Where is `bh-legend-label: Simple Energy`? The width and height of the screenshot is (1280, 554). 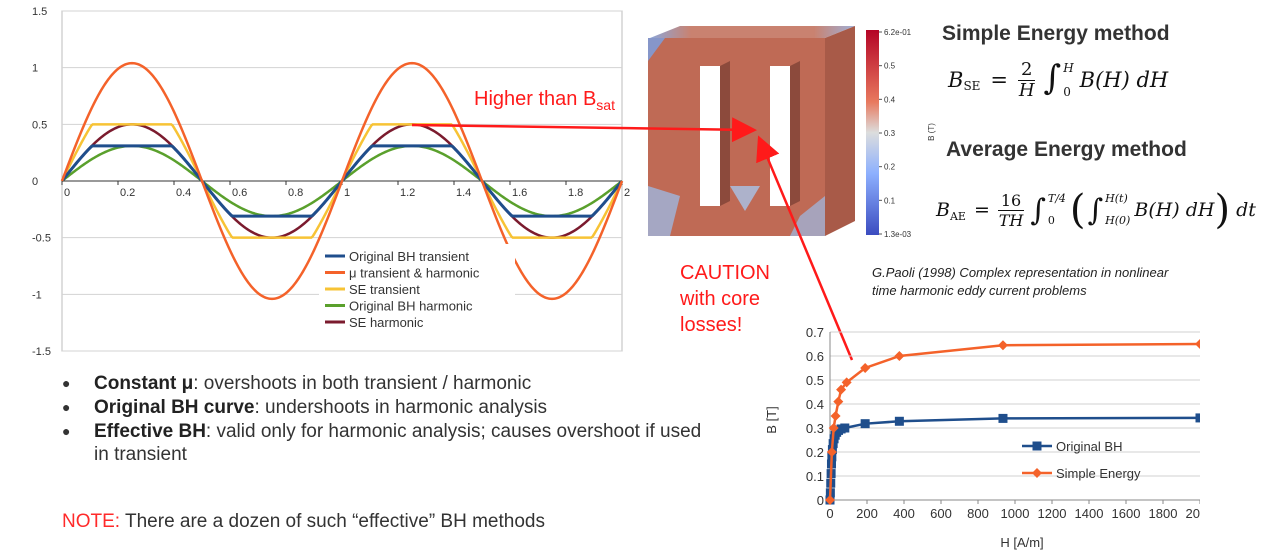
bh-legend-label: Simple Energy is located at coordinates (1098, 473).